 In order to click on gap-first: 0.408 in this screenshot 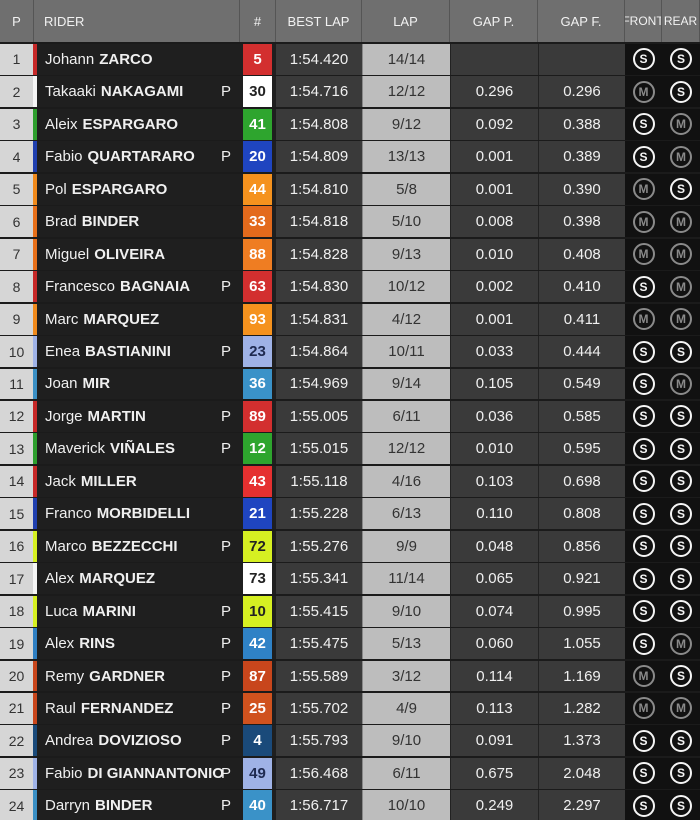, I will do `click(581, 254)`.